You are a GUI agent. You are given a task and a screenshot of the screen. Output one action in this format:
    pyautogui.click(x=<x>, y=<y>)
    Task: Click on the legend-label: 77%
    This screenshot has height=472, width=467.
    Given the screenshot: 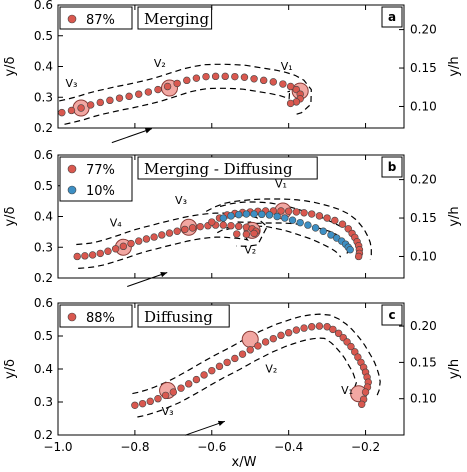 What is the action you would take?
    pyautogui.click(x=100, y=170)
    